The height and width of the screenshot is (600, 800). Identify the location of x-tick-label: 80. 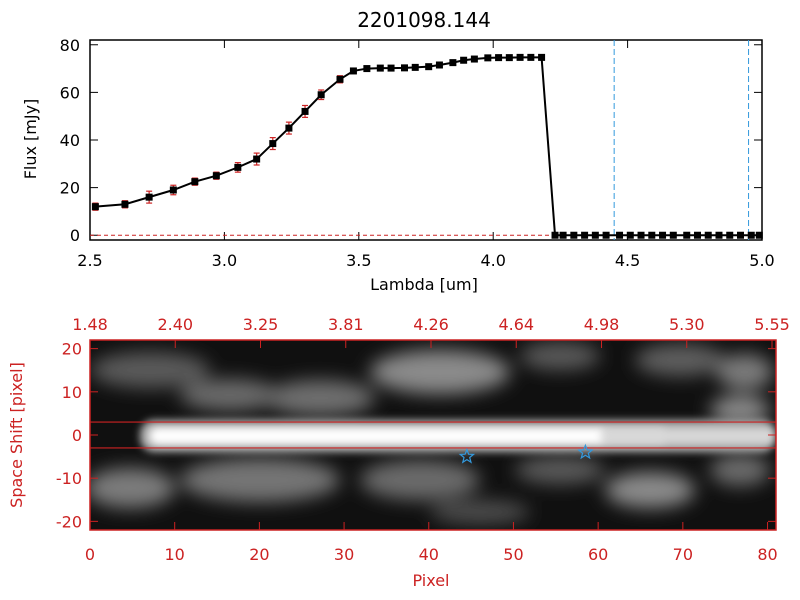
(767, 554).